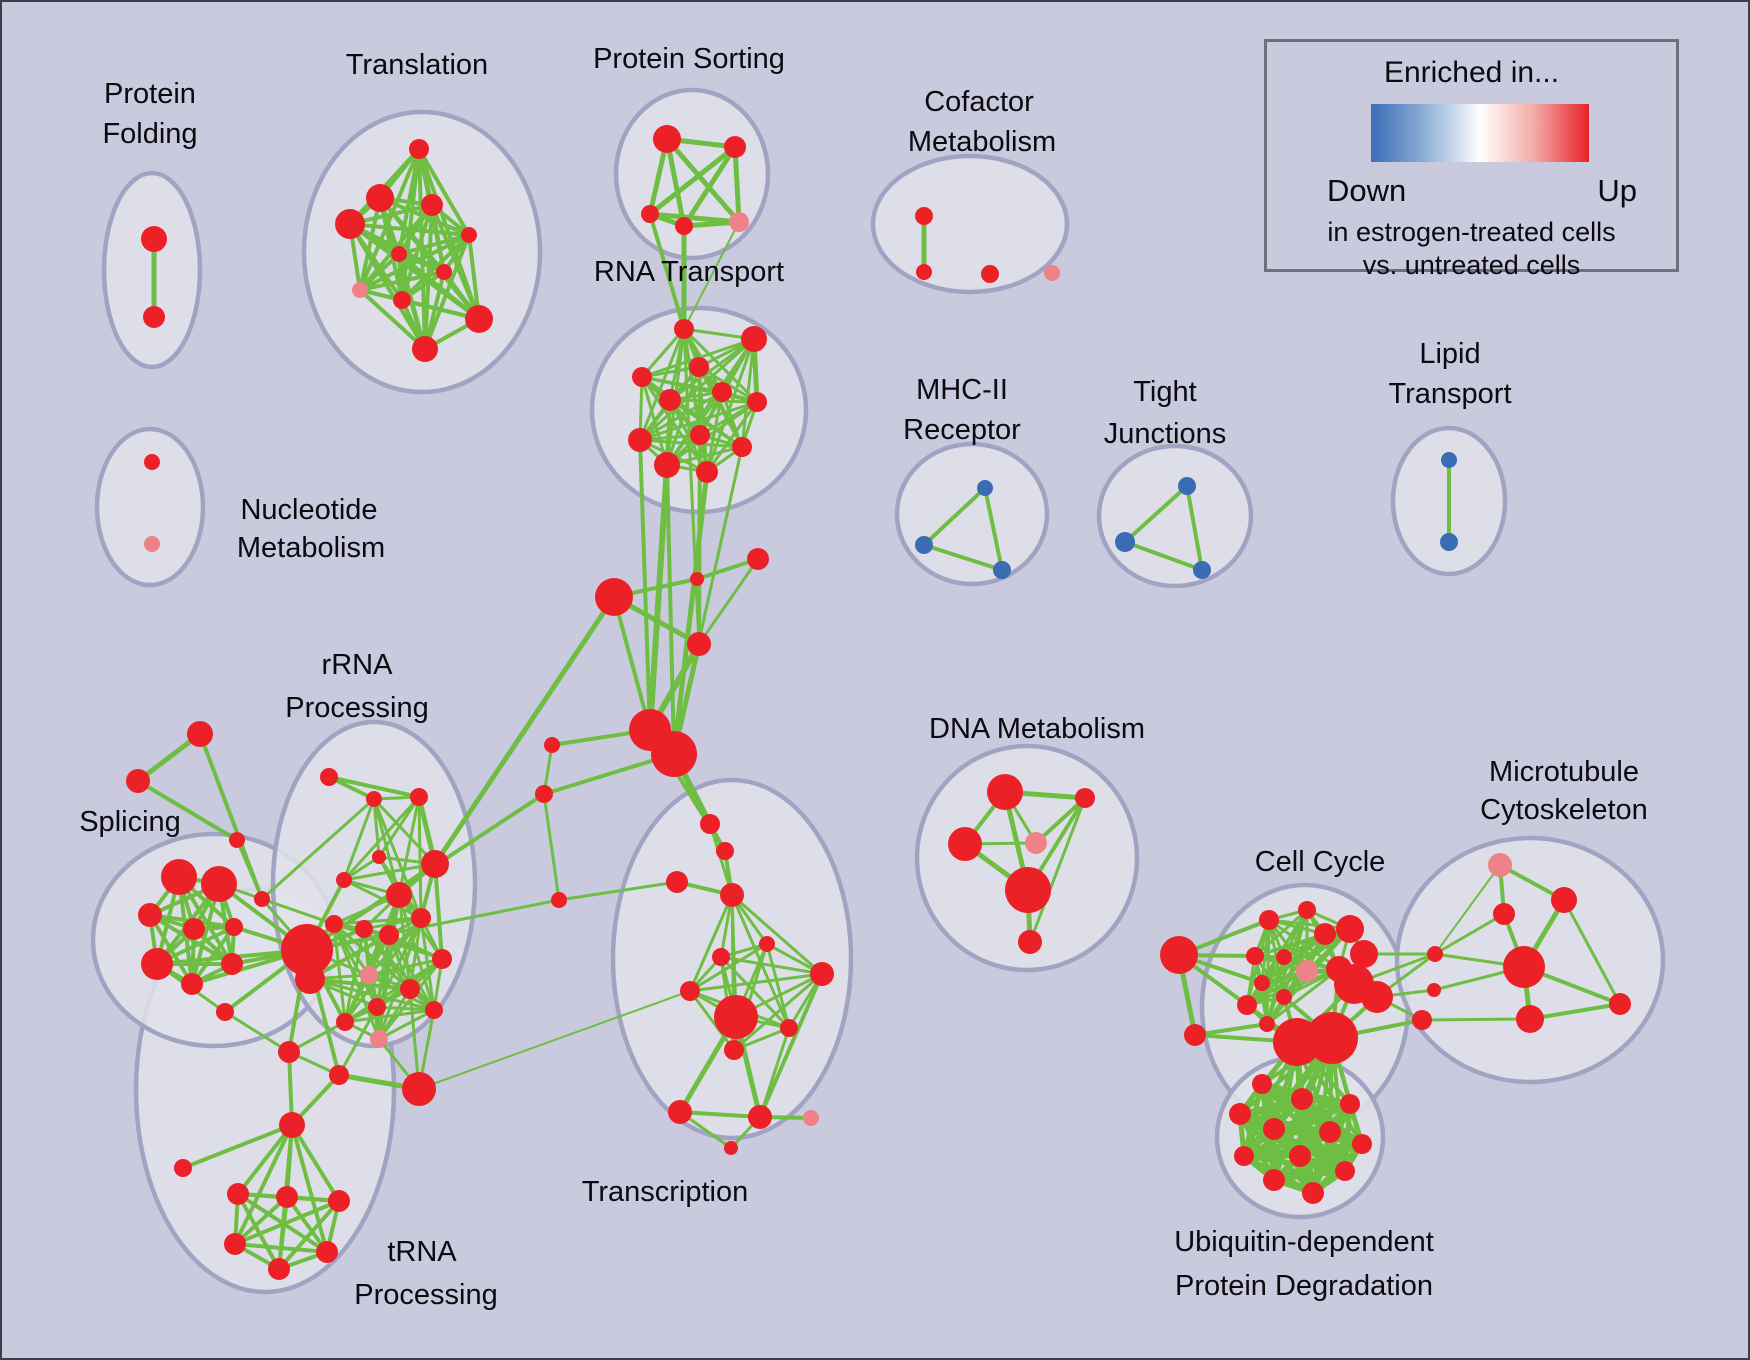 This screenshot has width=1750, height=1360. I want to click on cluster-label: Transport, so click(1449, 394).